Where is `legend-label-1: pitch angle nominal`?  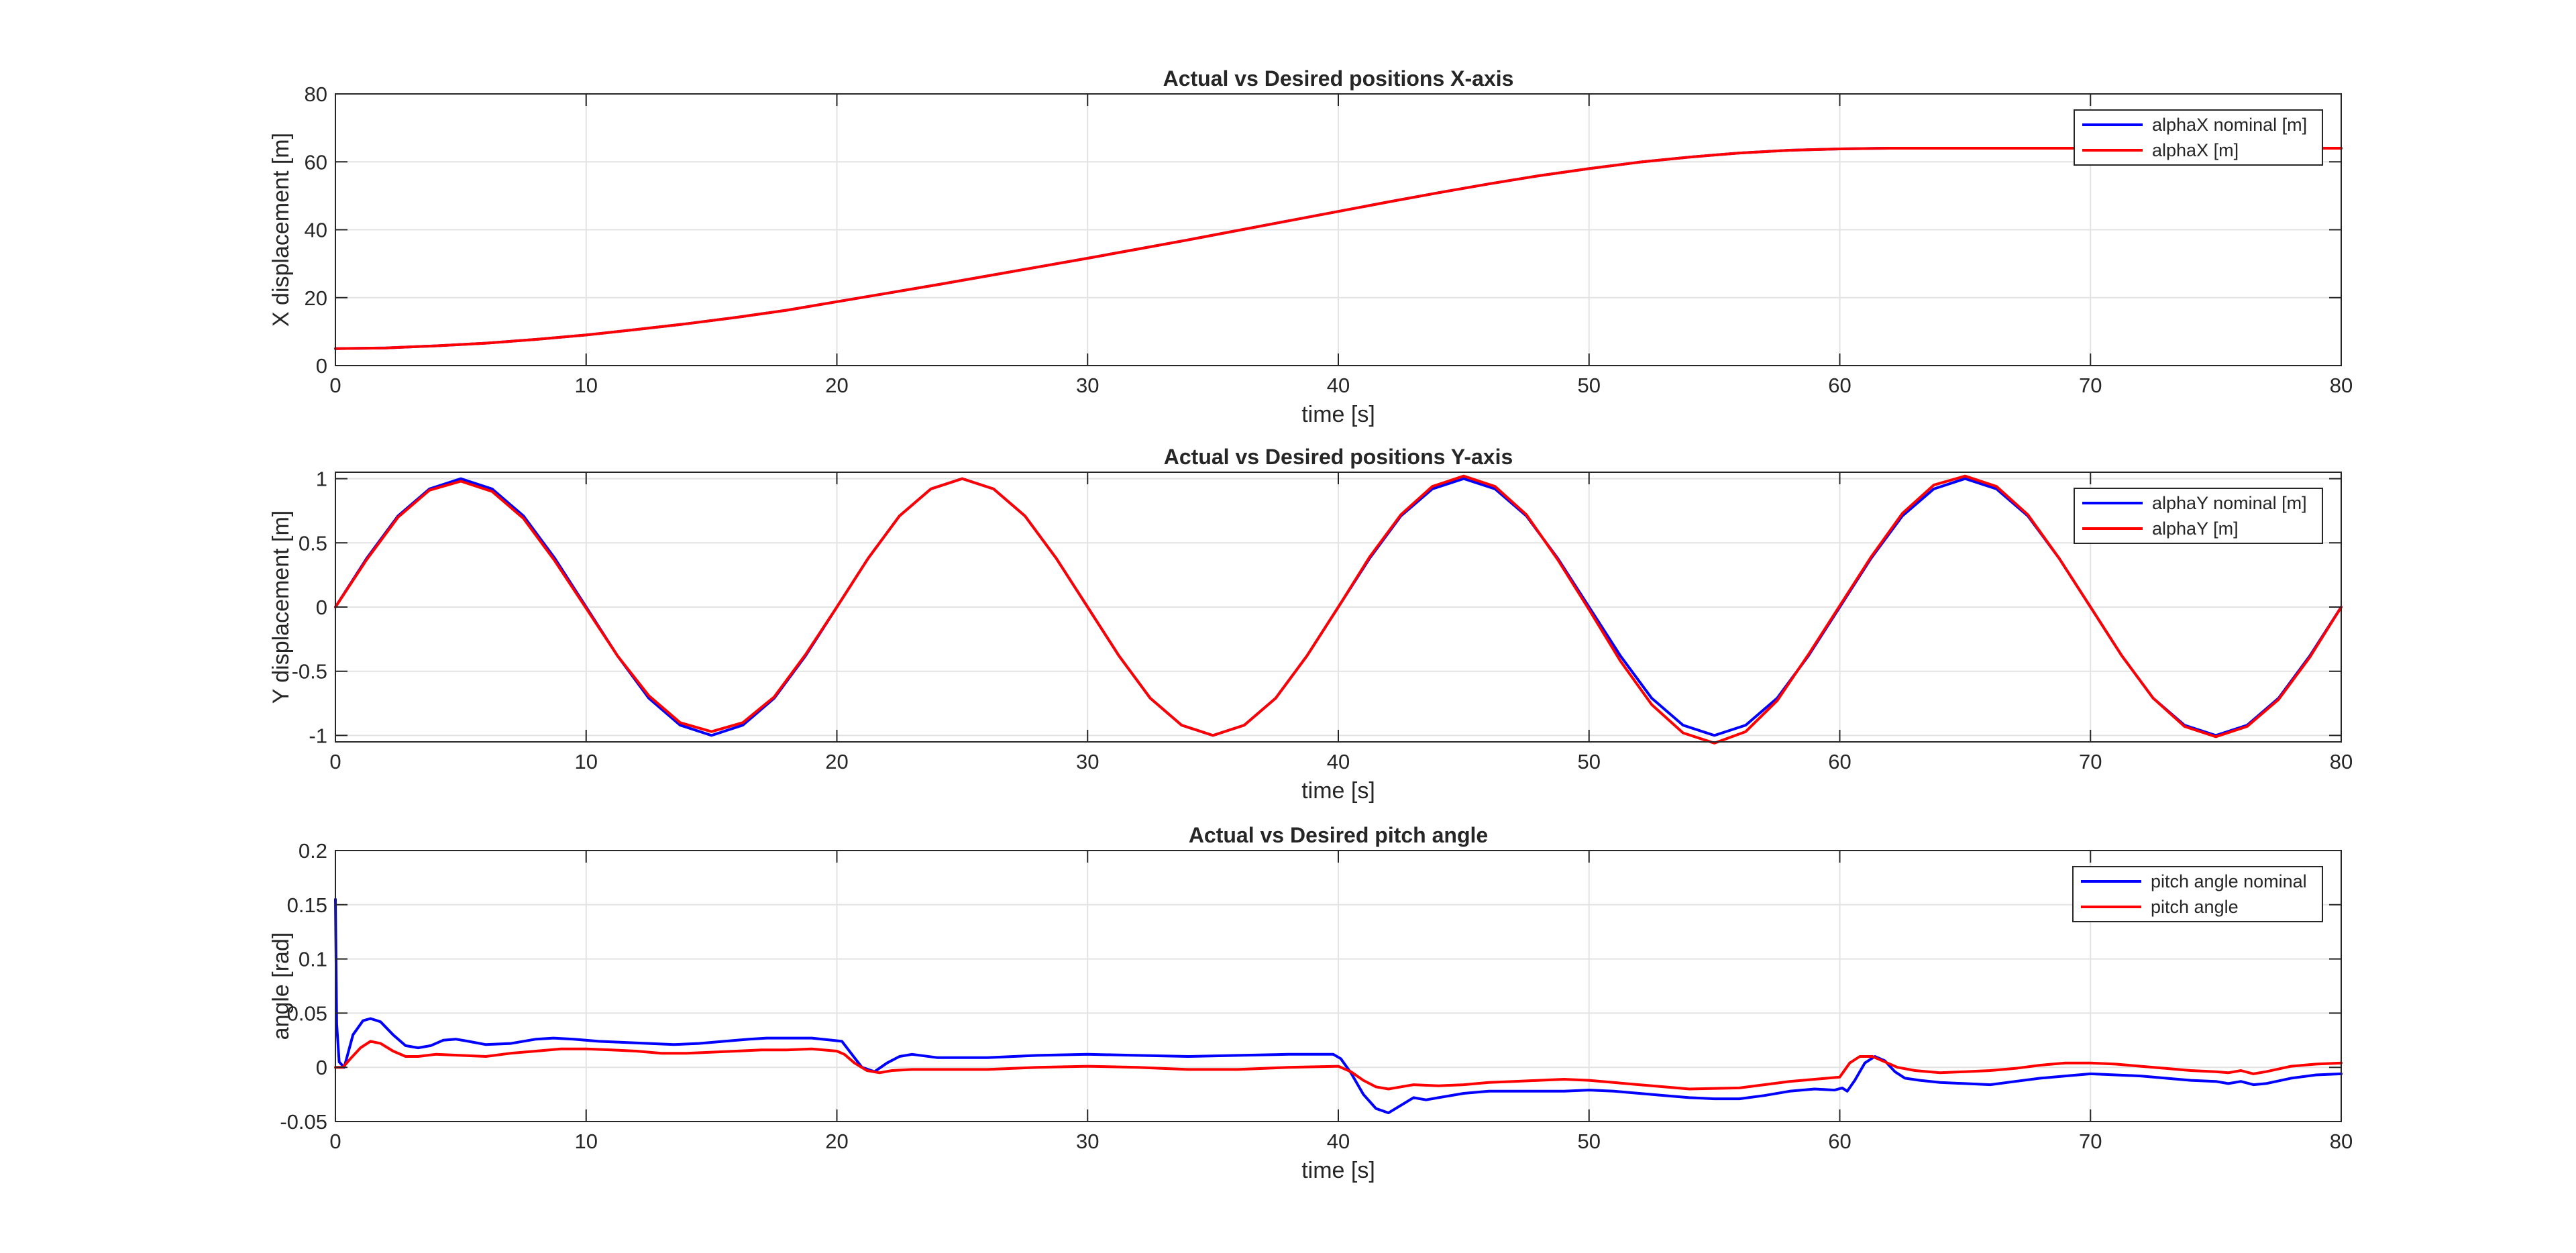 legend-label-1: pitch angle nominal is located at coordinates (2229, 881).